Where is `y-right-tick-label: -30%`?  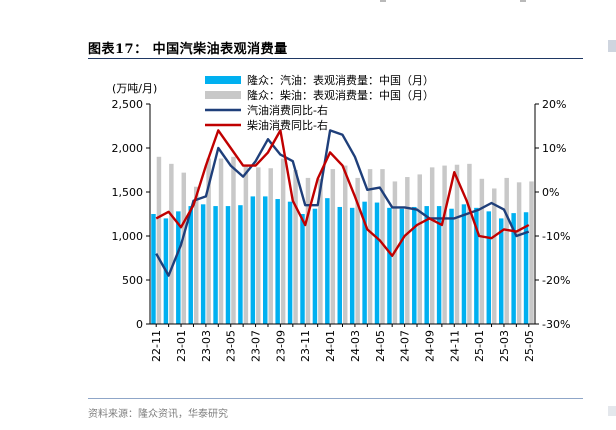
y-right-tick-label: -30% is located at coordinates (556, 324).